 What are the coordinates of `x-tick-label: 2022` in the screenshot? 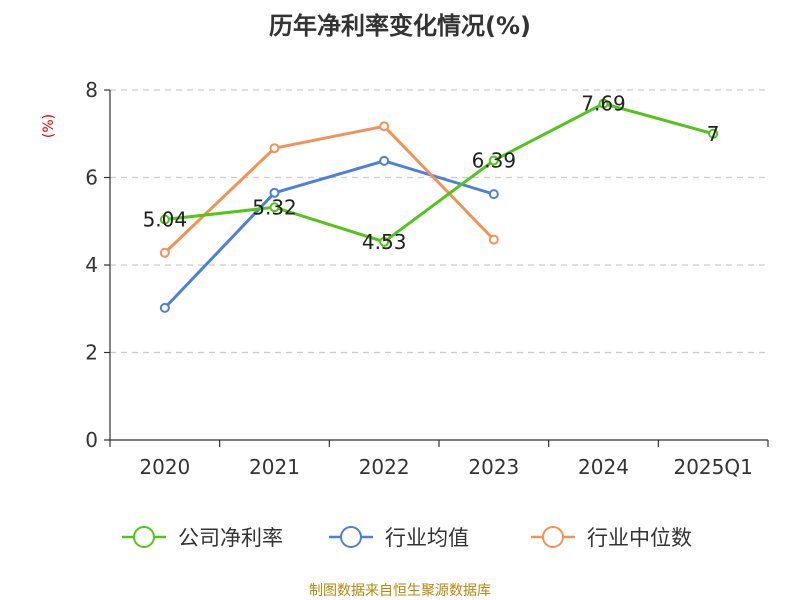 It's located at (384, 467).